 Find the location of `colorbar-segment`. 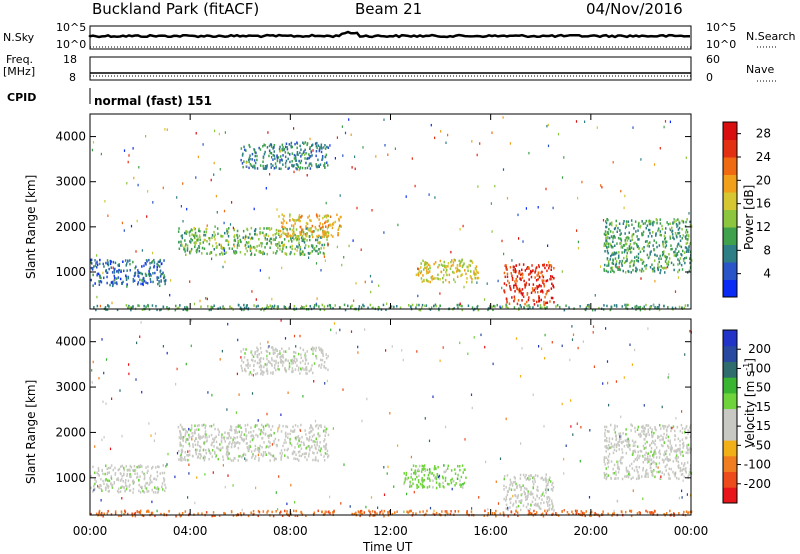

colorbar-segment is located at coordinates (730, 479).